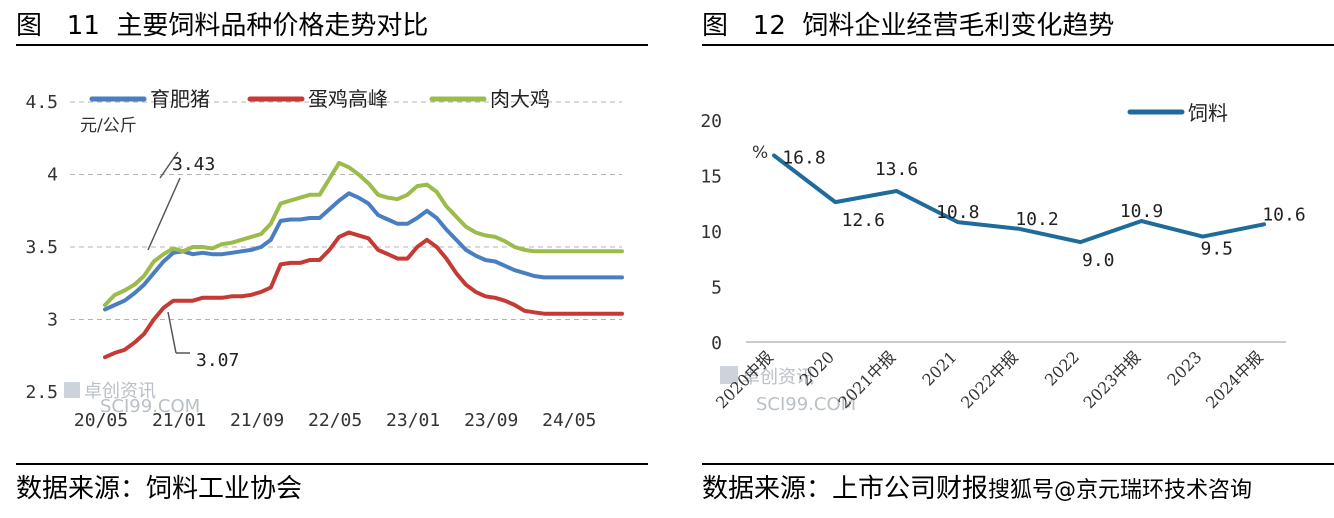  I want to click on x-tick-label: 2022, so click(1062, 368).